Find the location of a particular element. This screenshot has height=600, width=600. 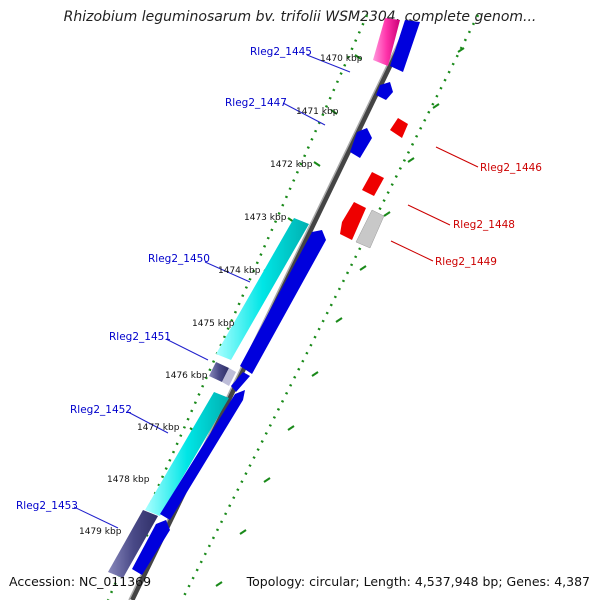

gene-label-rleg2-1453: Rleg2_1453 is located at coordinates (47, 506).